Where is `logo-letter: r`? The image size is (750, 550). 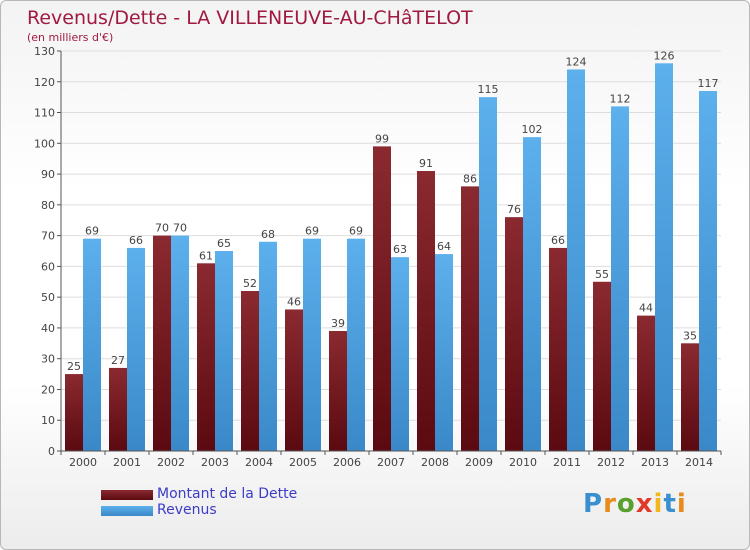
logo-letter: r is located at coordinates (610, 504).